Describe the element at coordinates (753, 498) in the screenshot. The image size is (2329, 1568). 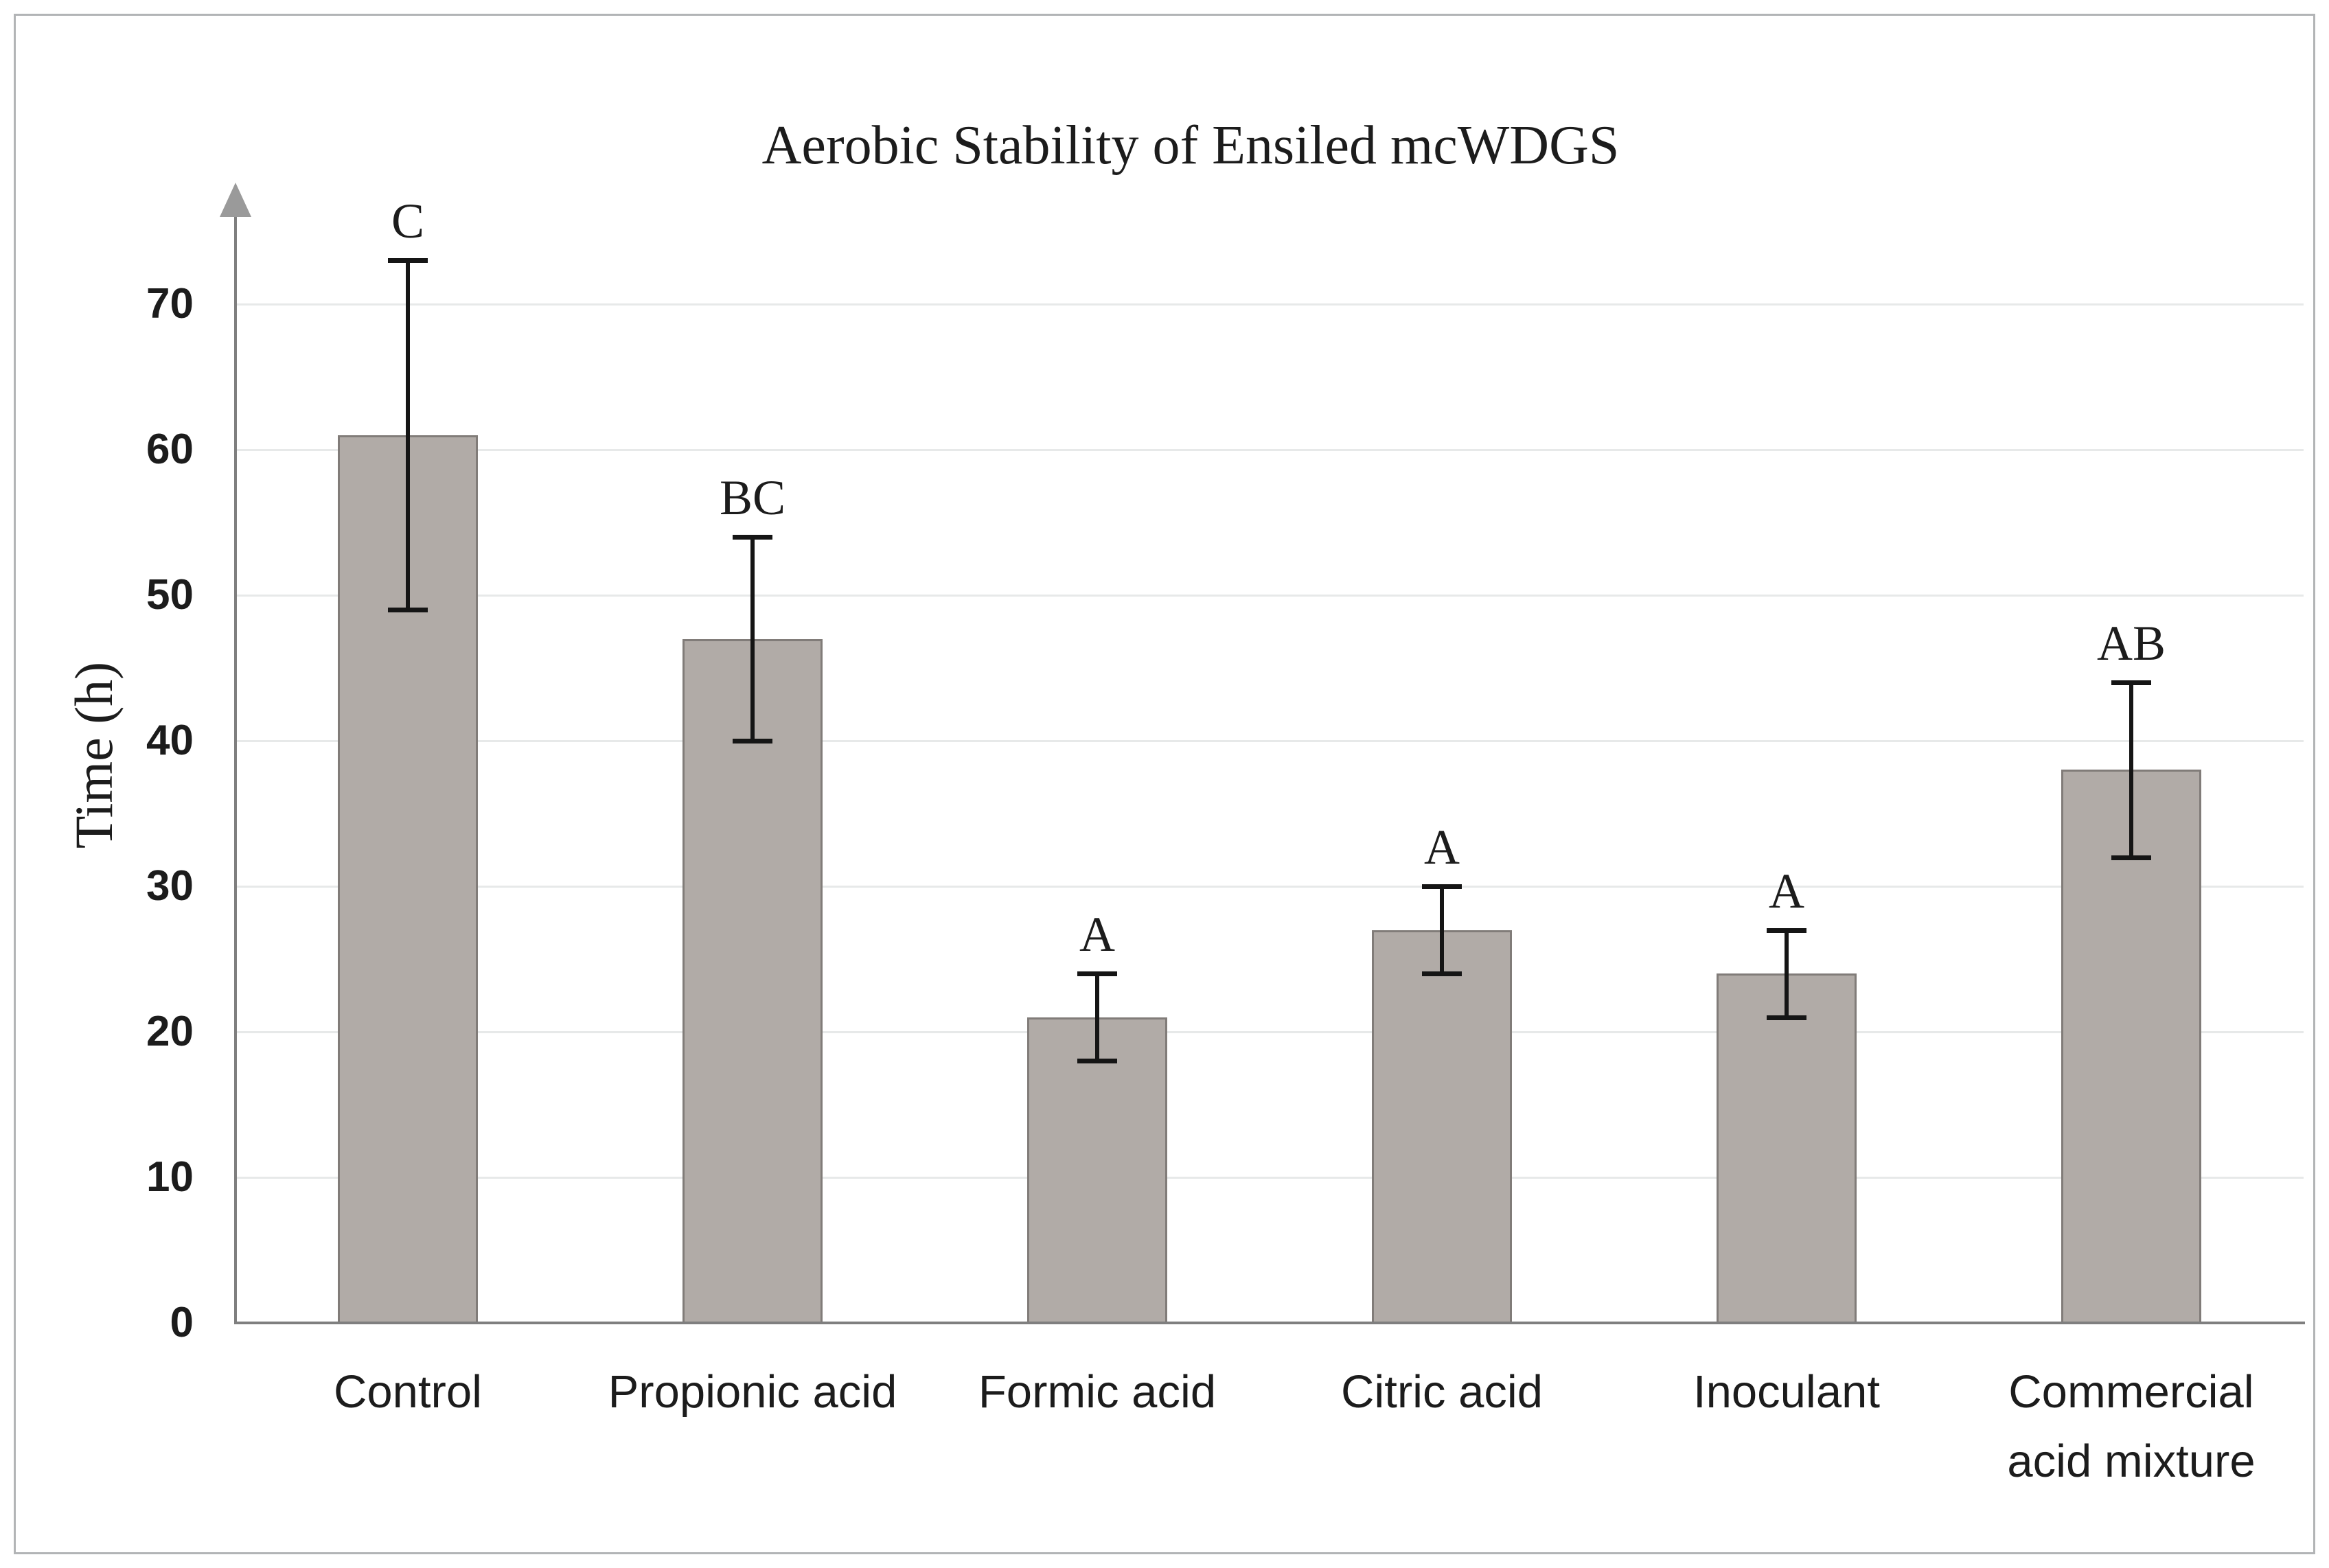
I see `significance-letter-2: BC` at that location.